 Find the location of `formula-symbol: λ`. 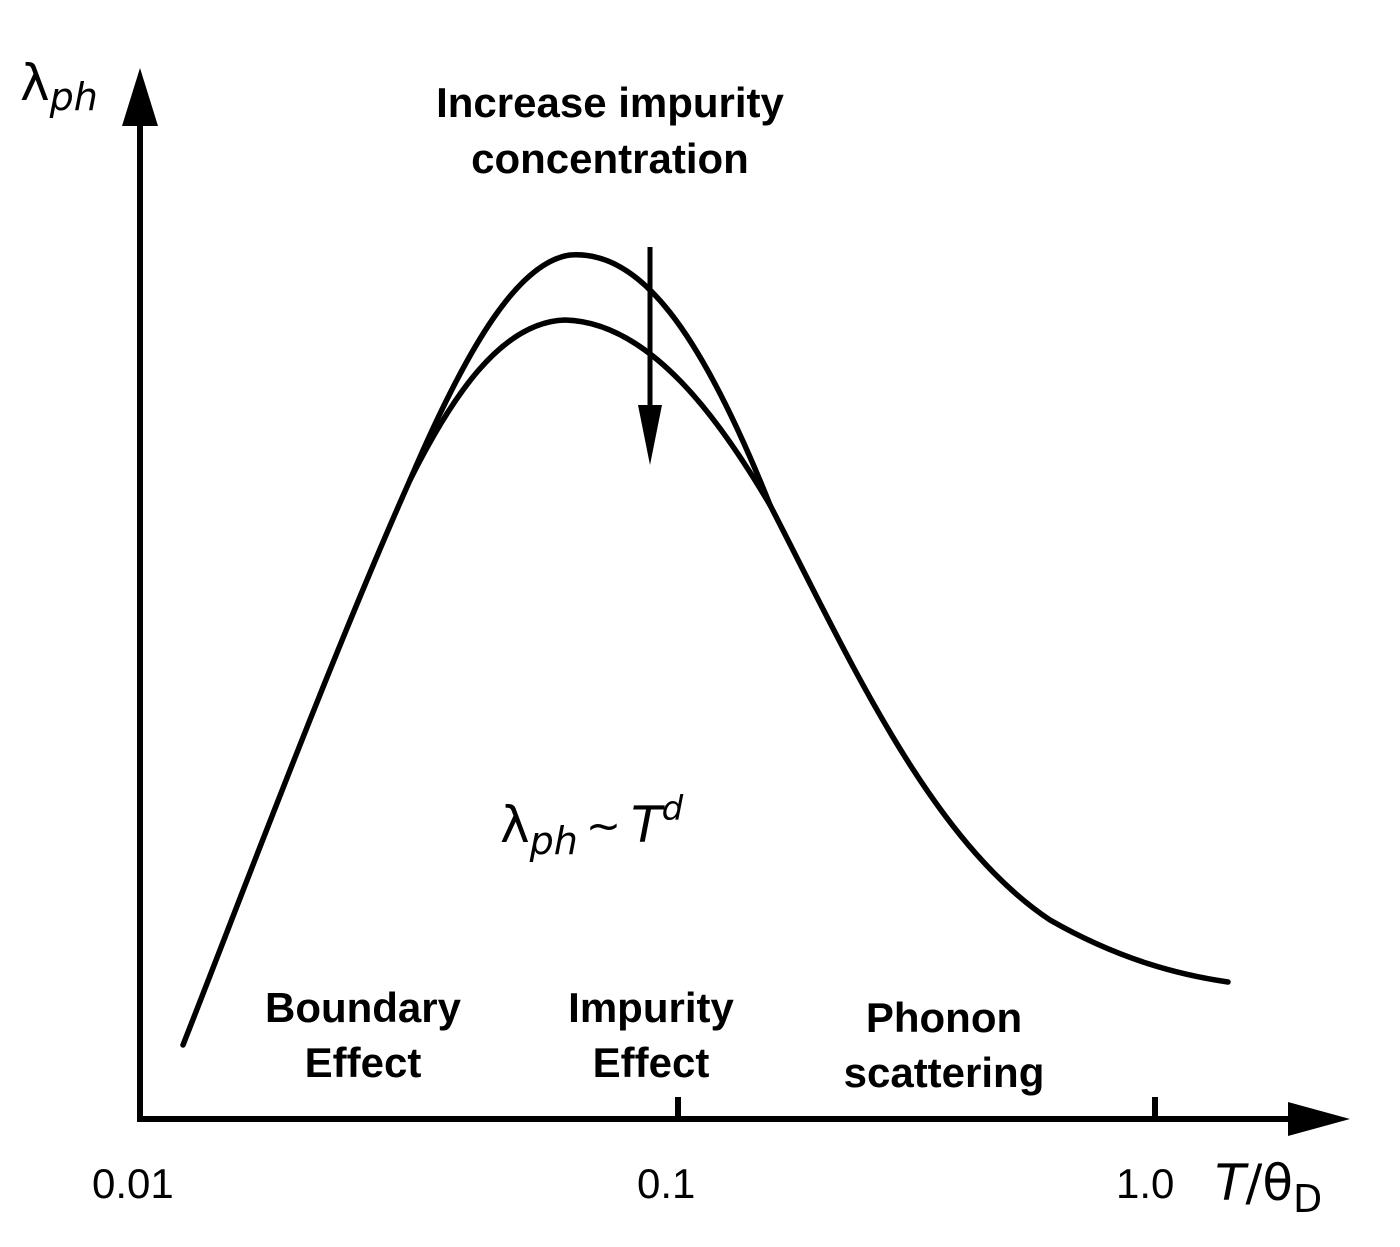

formula-symbol: λ is located at coordinates (515, 825).